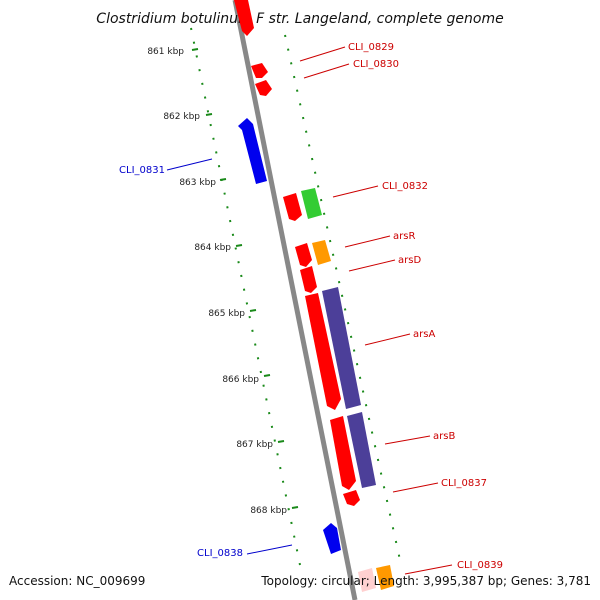 This screenshot has width=600, height=600. Describe the element at coordinates (409, 260) in the screenshot. I see `gene-label-arsd: arsD` at that location.